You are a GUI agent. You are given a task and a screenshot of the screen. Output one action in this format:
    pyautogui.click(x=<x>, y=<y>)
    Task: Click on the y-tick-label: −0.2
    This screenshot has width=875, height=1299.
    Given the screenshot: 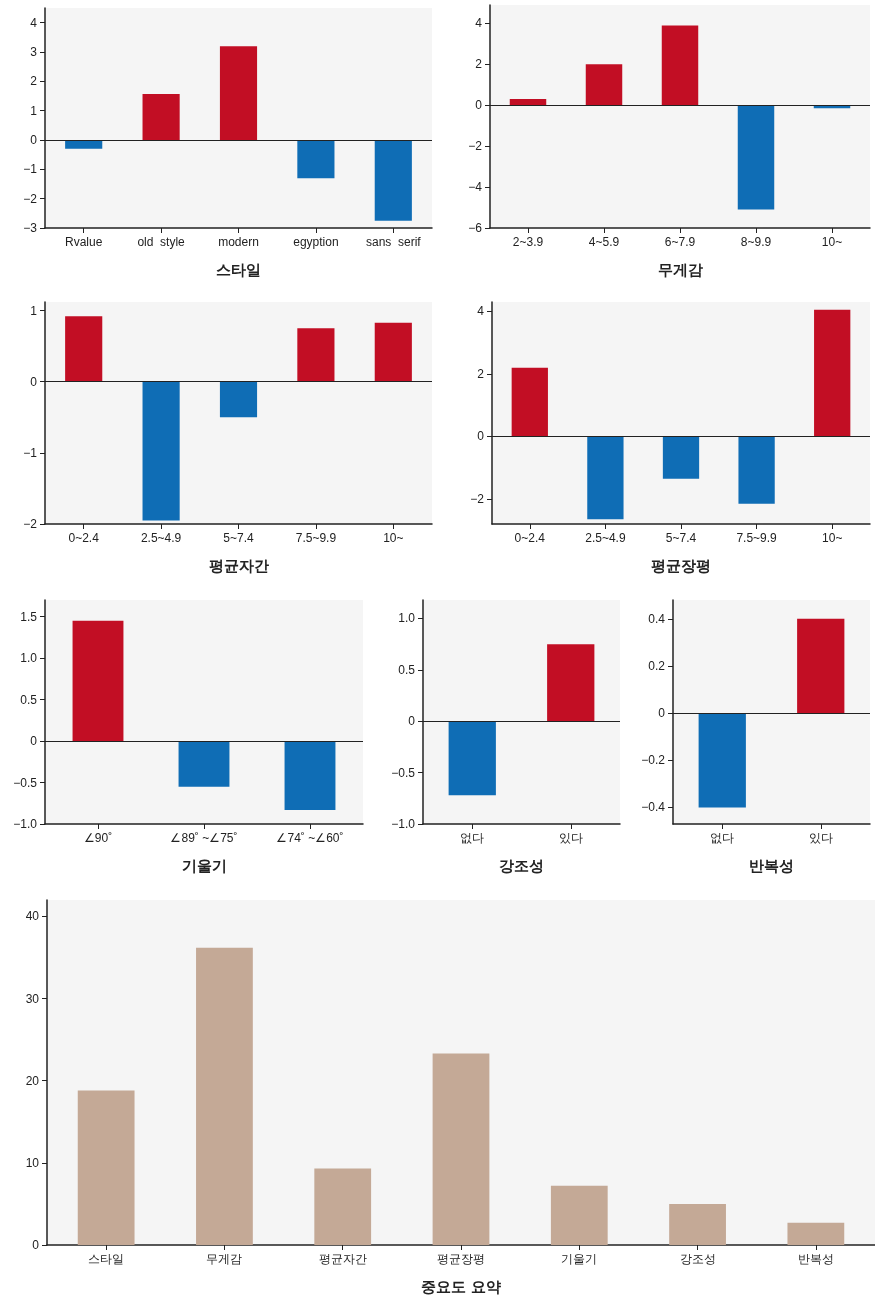 What is the action you would take?
    pyautogui.click(x=653, y=760)
    